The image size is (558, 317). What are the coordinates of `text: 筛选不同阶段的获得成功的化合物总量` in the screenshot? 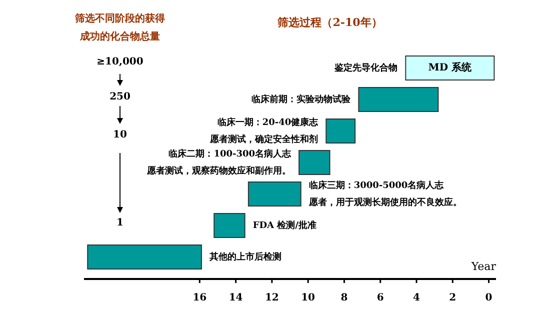 It's located at (119, 27).